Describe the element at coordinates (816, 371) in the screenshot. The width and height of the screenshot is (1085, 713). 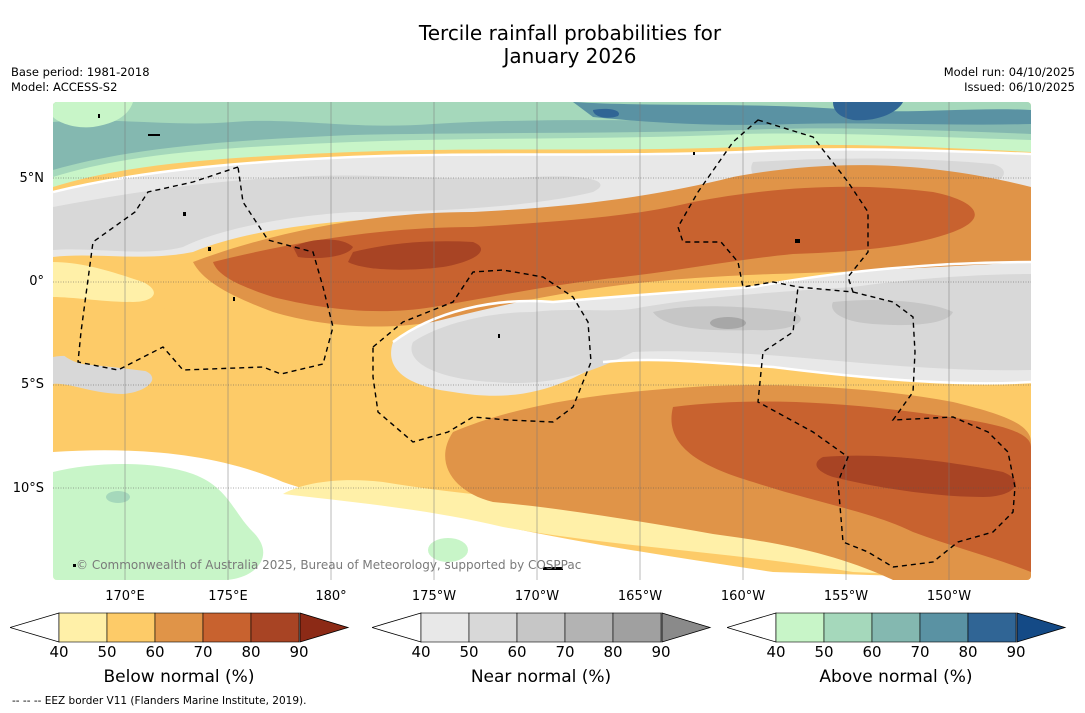
I see `contour-line-central-south` at that location.